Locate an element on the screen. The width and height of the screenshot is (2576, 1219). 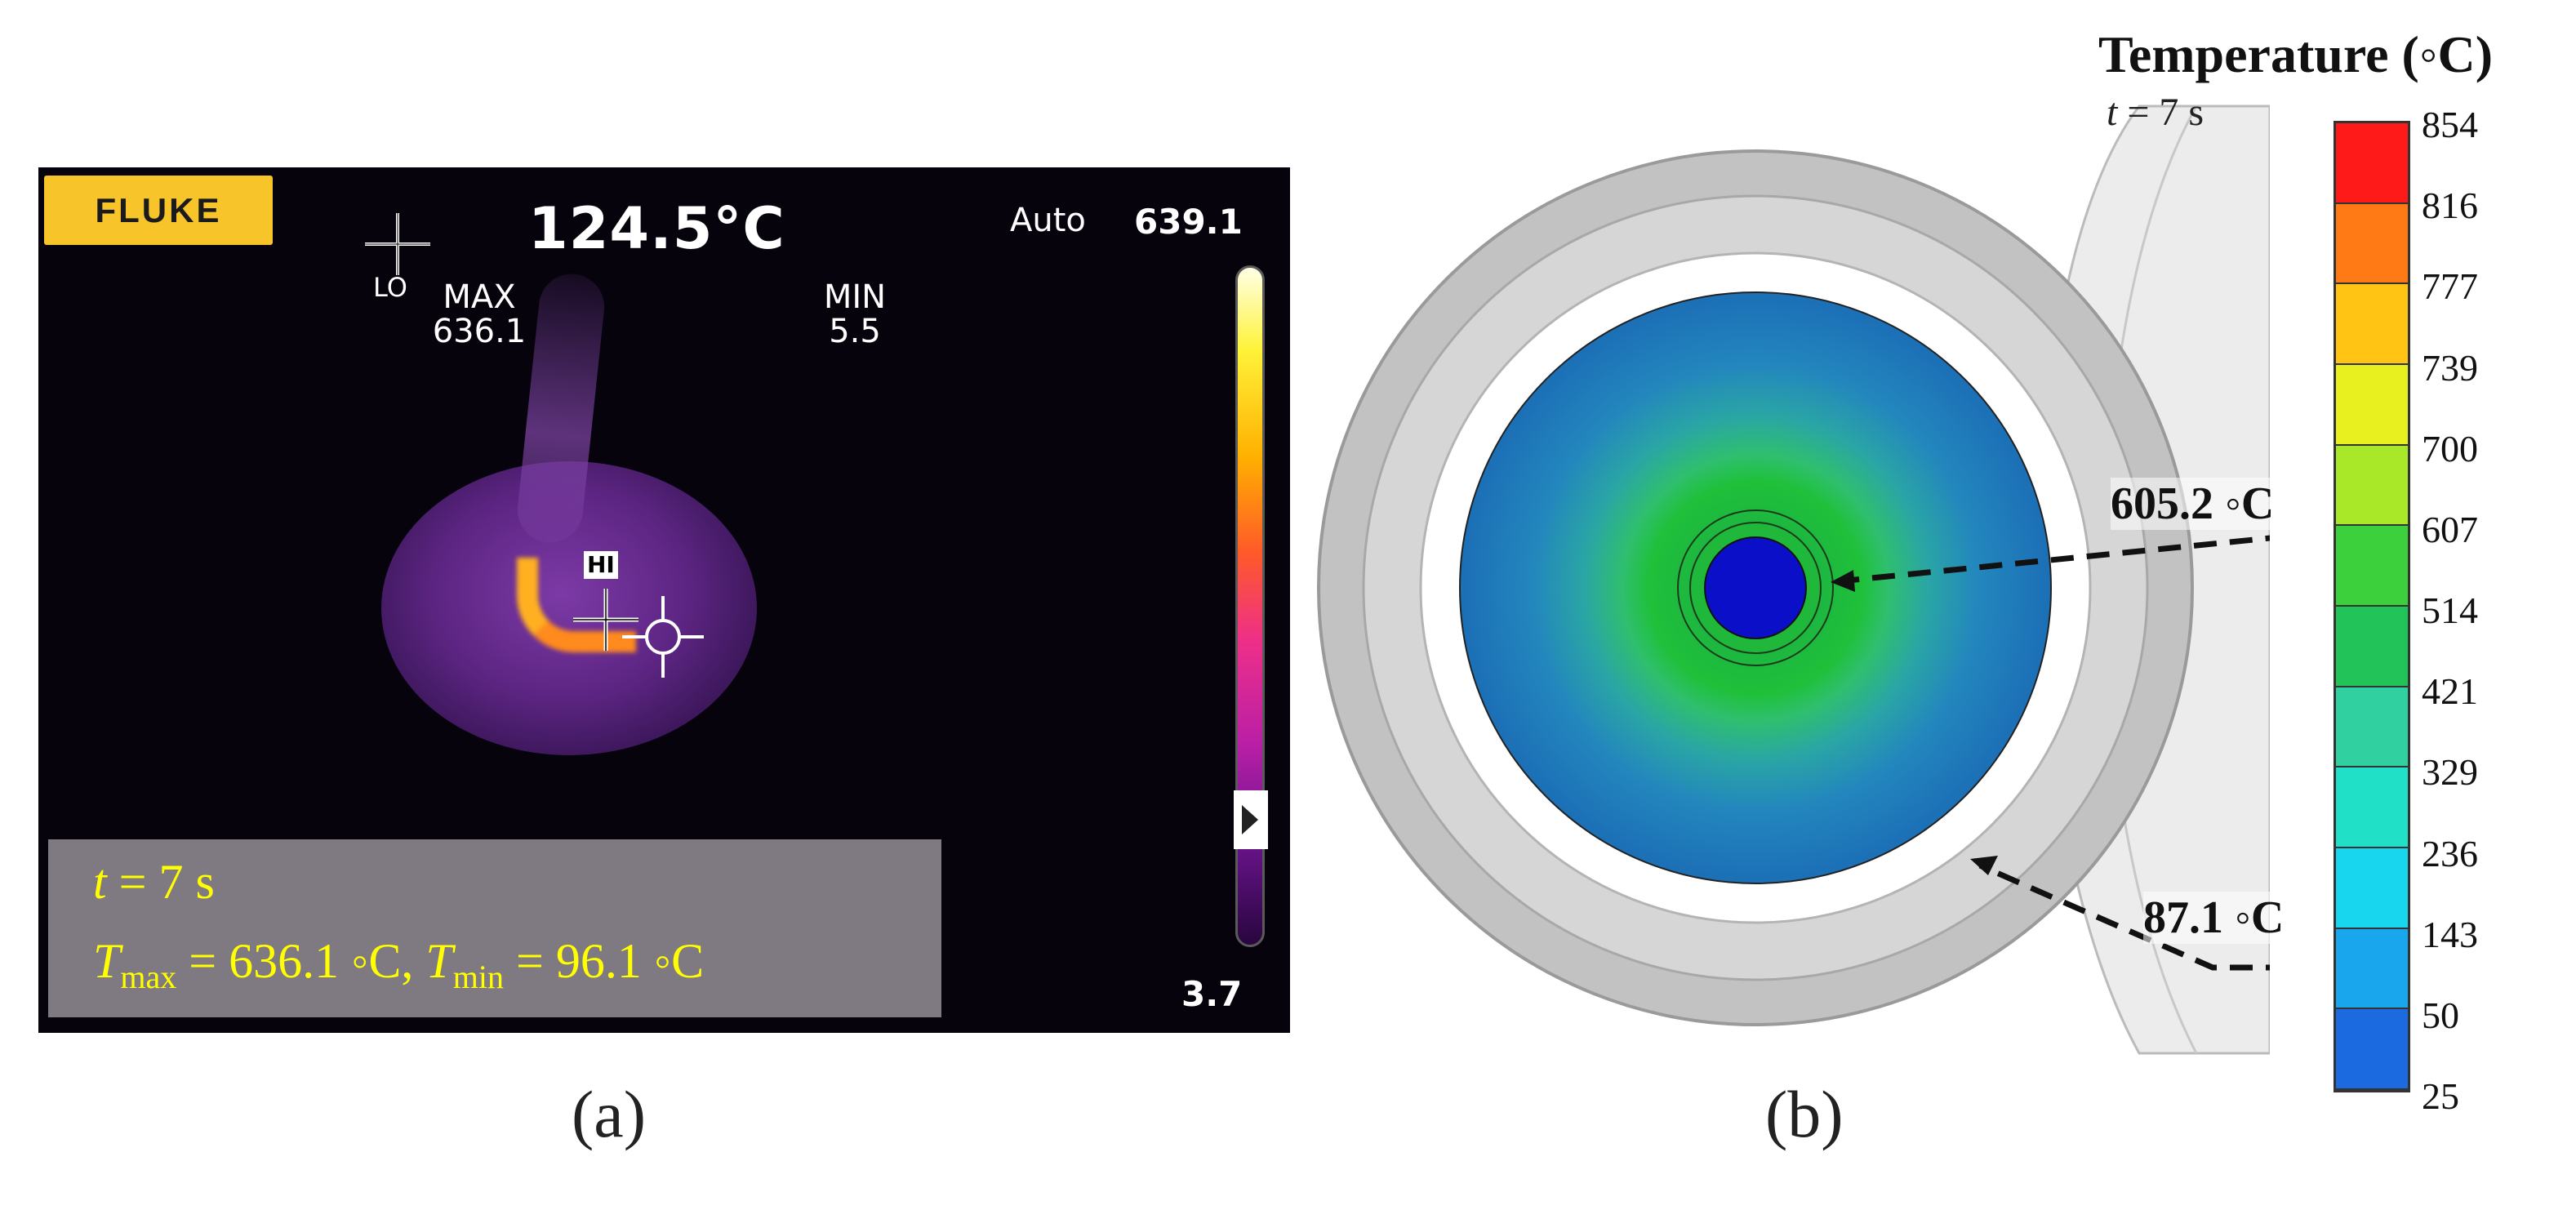
cold-annotation-leader is located at coordinates (2124, 916).